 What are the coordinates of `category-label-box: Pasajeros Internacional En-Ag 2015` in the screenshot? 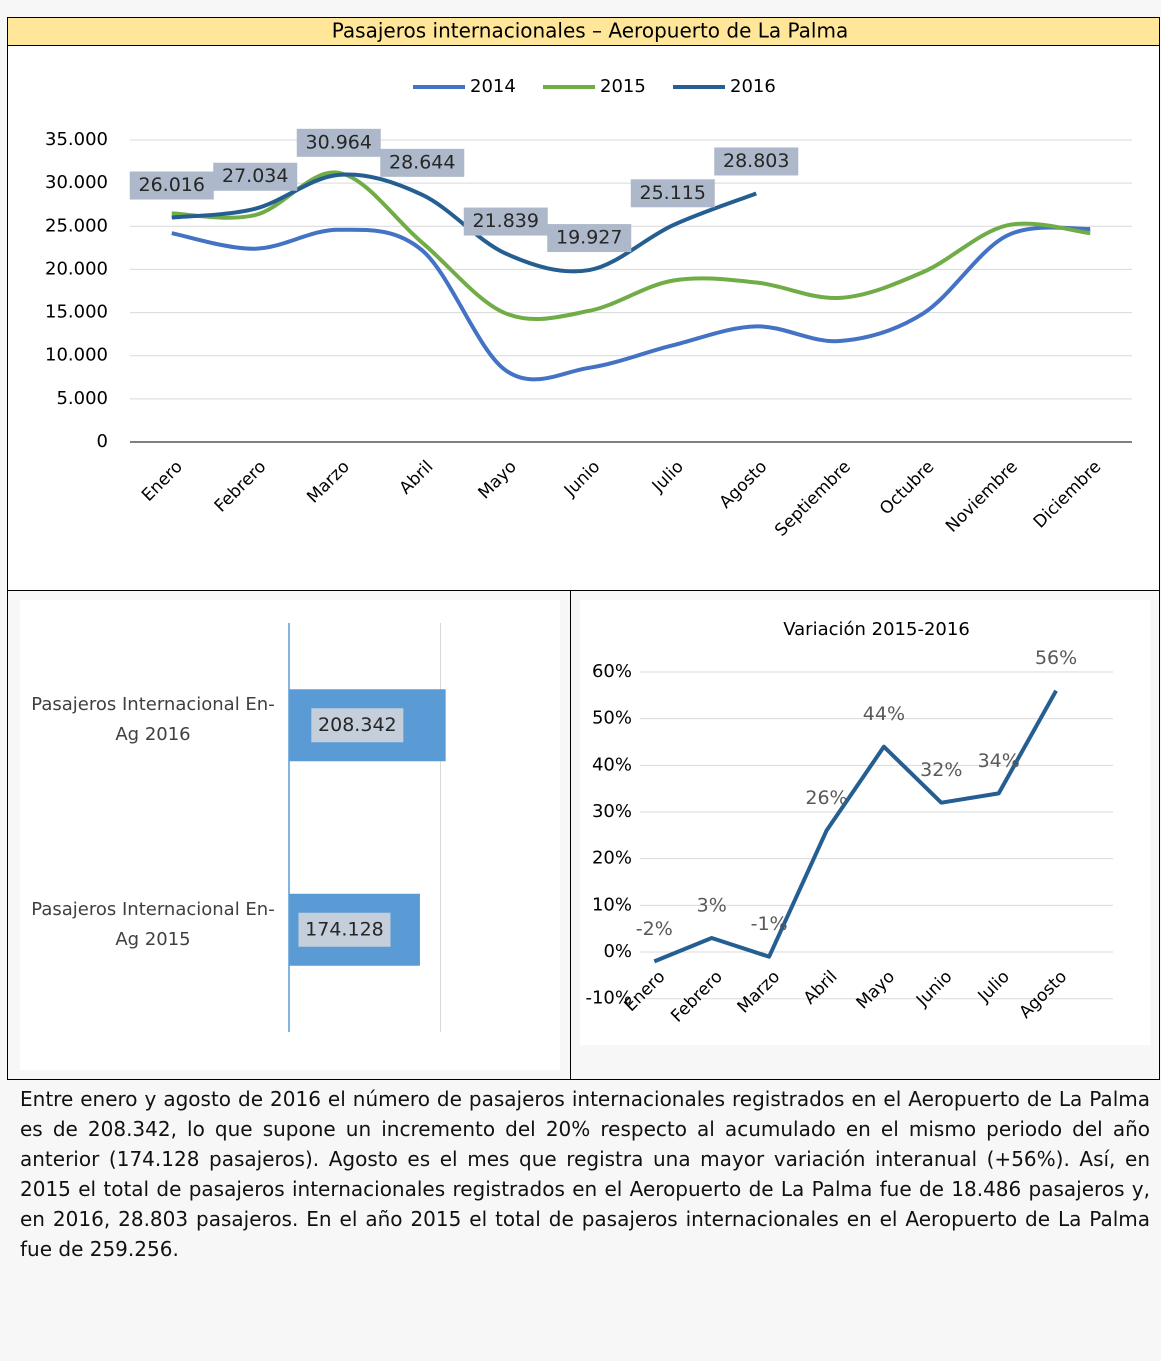 It's located at (153, 924).